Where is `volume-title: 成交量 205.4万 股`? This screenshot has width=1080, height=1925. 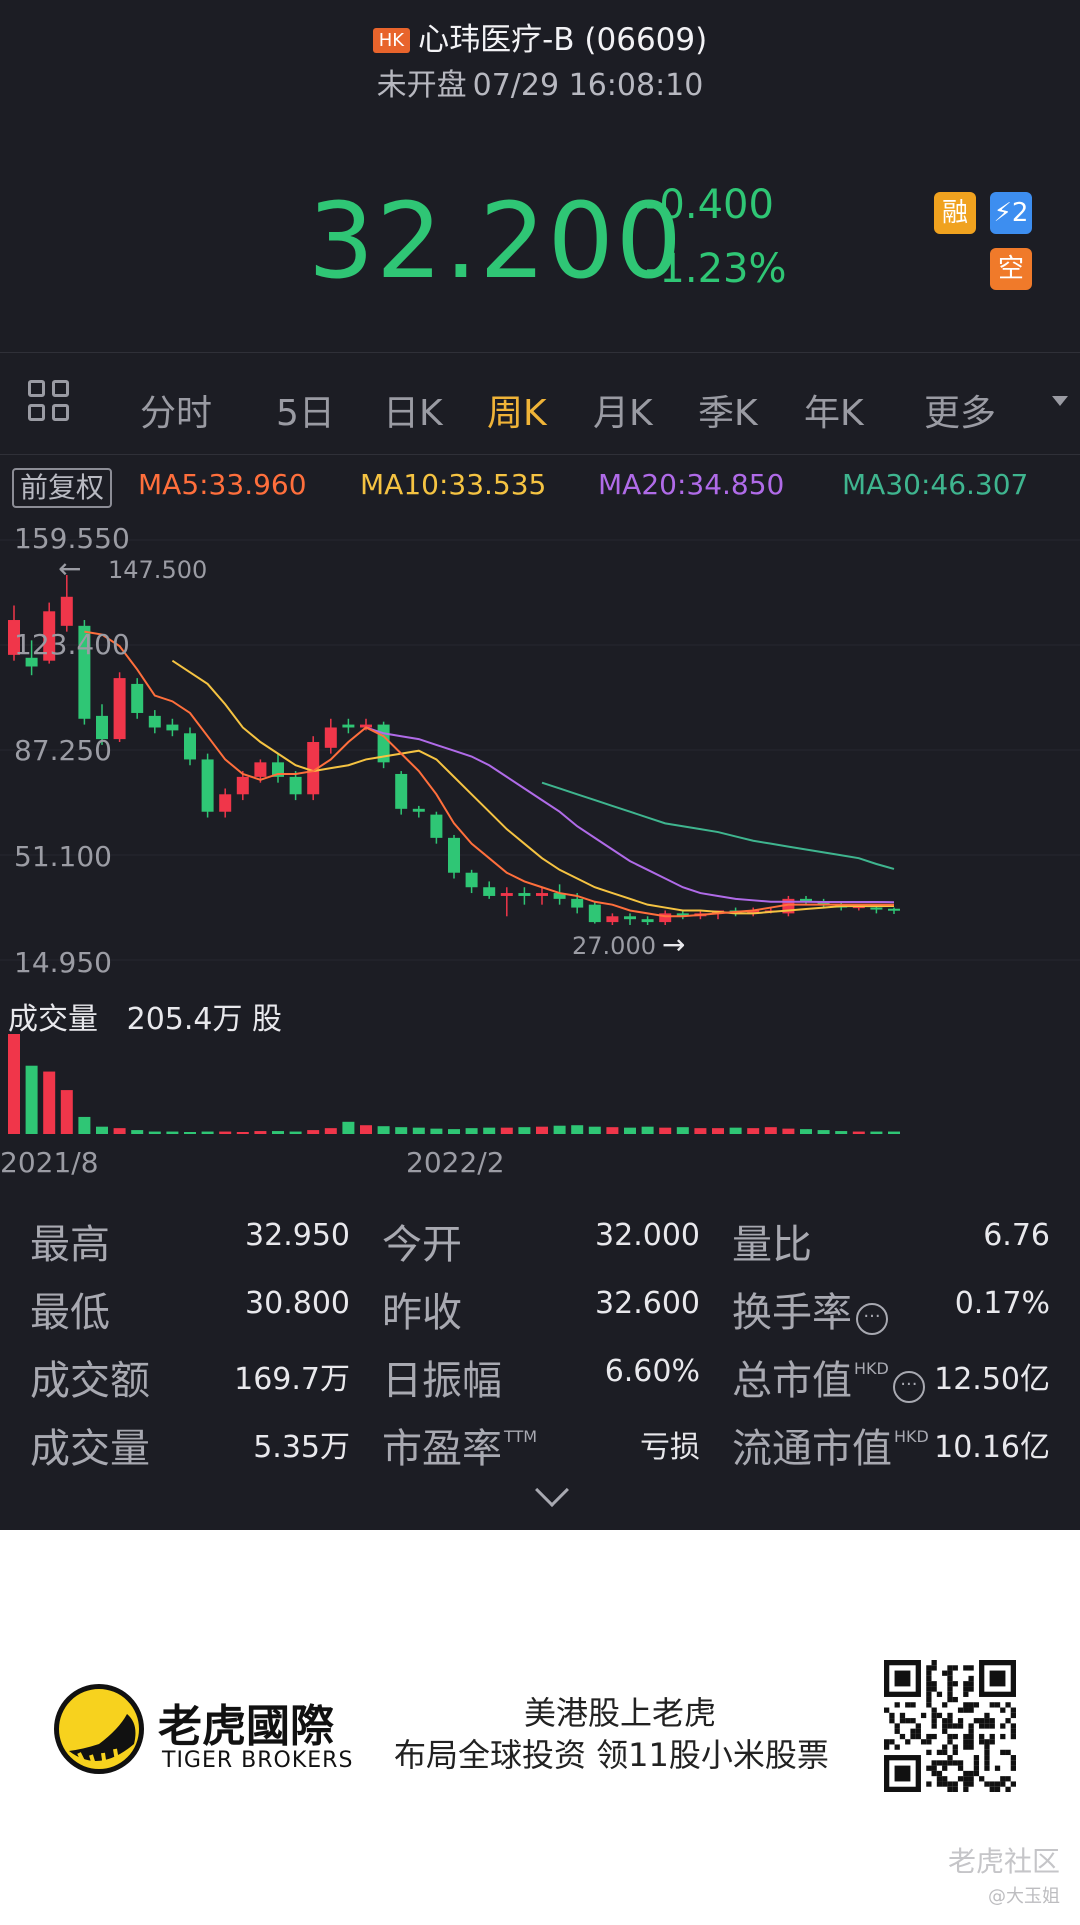
volume-title: 成交量 205.4万 股 is located at coordinates (145, 1016).